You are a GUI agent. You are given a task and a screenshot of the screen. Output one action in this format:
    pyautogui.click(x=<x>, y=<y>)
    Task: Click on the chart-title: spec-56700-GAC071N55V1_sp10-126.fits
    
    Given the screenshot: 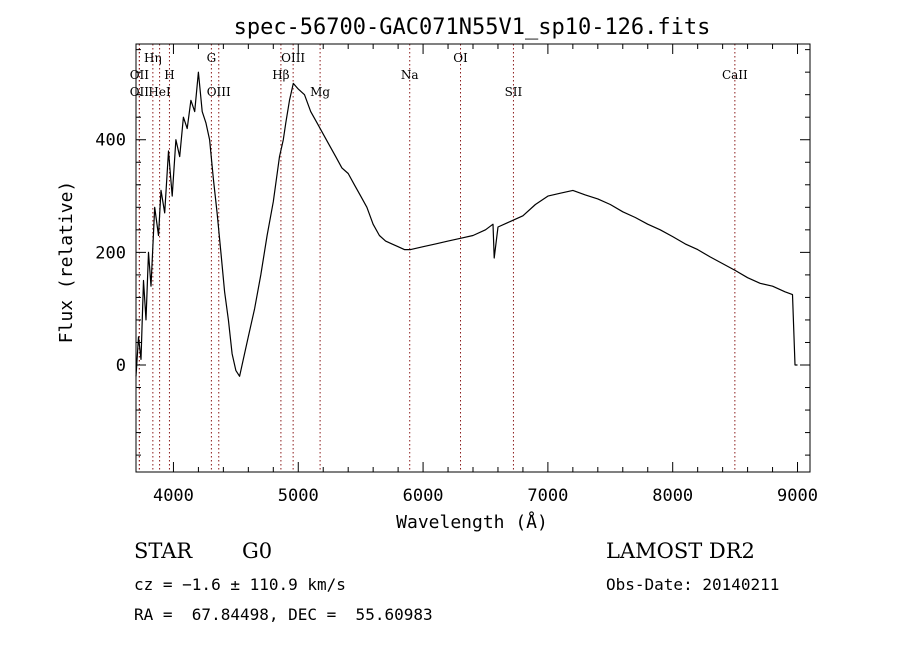 What is the action you would take?
    pyautogui.click(x=472, y=27)
    